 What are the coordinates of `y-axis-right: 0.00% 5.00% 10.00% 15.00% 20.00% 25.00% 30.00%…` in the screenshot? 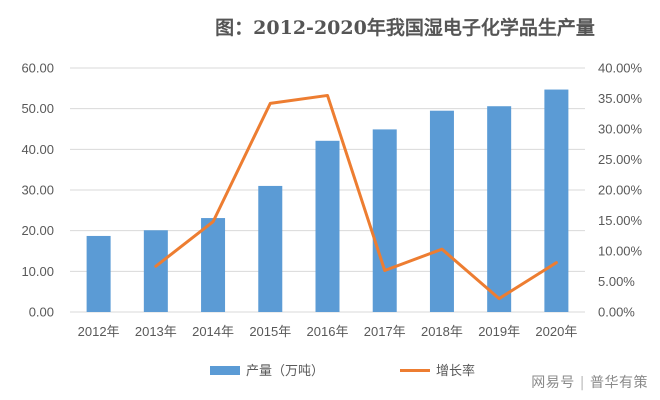 It's located at (620, 190).